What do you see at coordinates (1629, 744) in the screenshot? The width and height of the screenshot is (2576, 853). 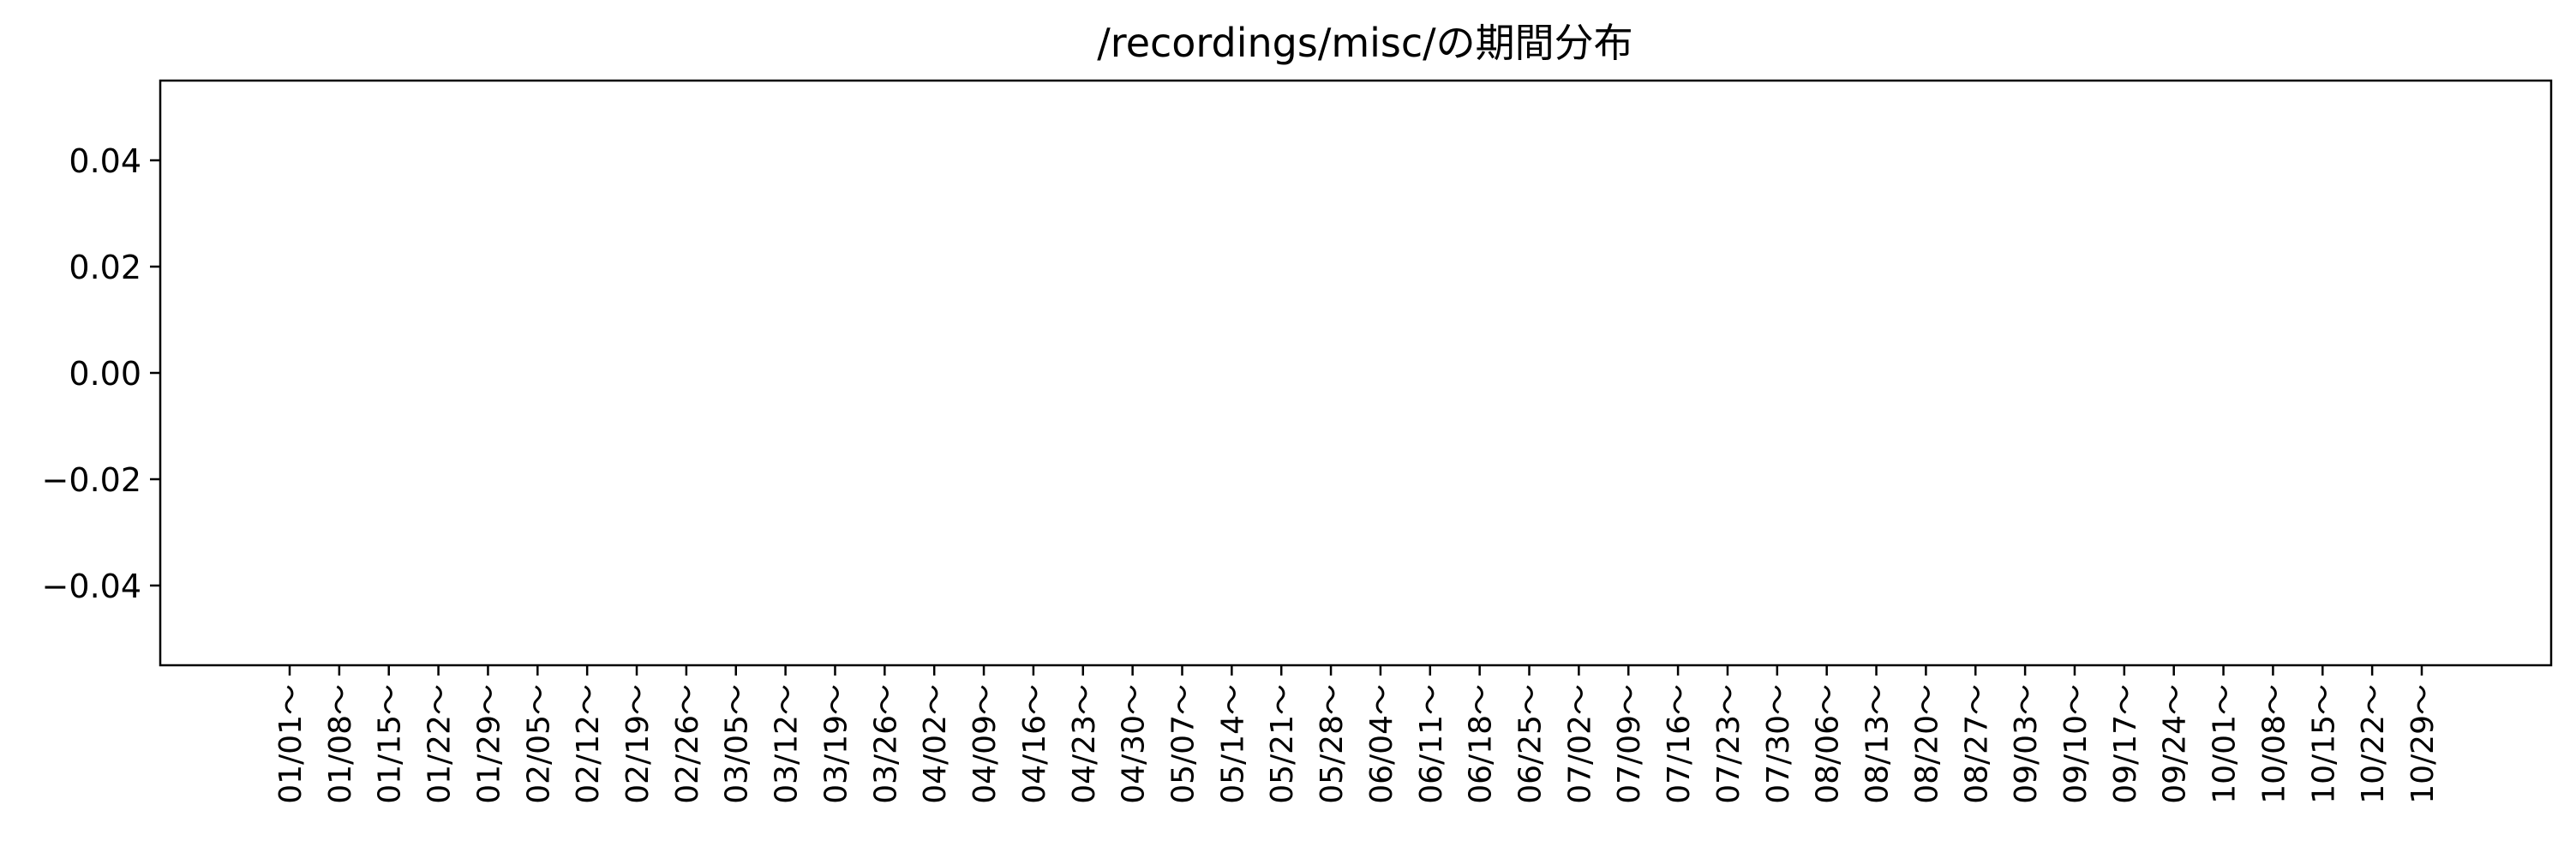 I see `x-tick-label: 07/09～` at bounding box center [1629, 744].